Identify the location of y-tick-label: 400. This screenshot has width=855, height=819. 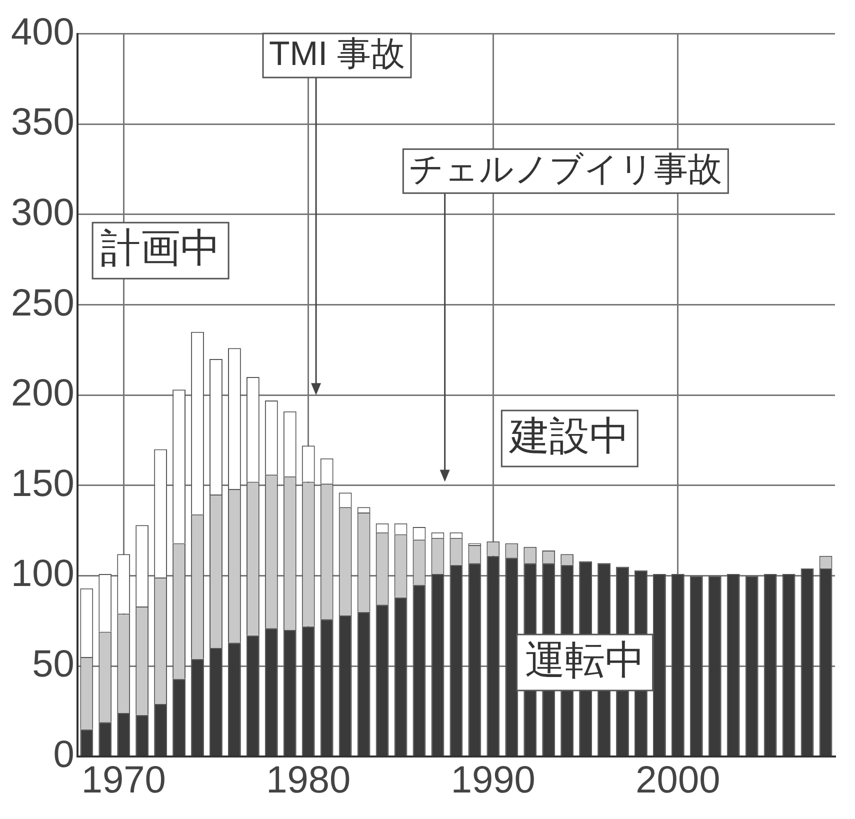
(42, 32).